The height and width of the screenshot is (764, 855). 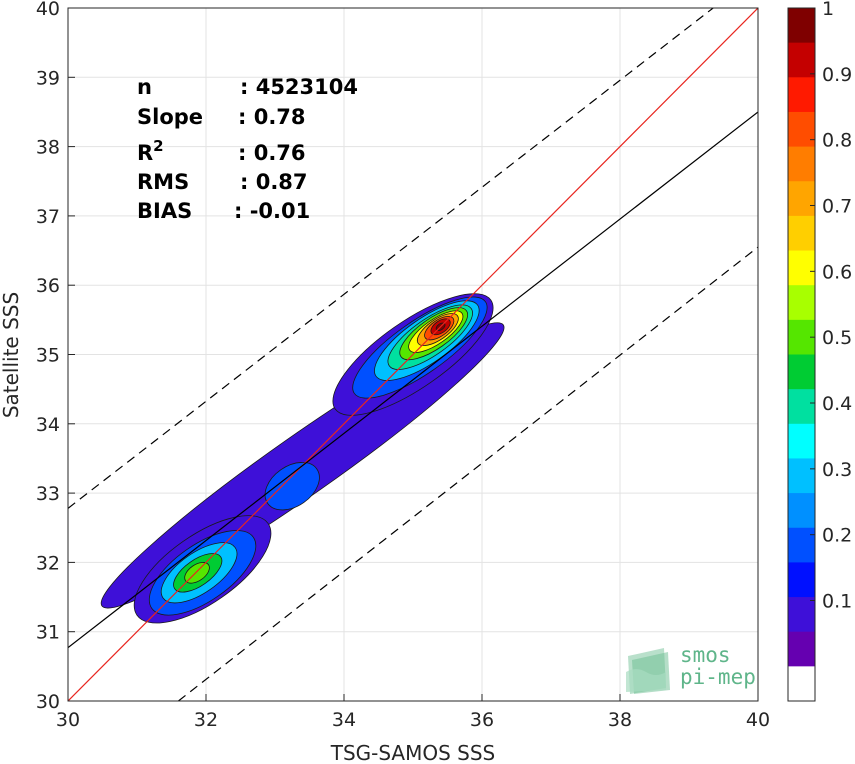 I want to click on x-tick-label: 40, so click(x=758, y=720).